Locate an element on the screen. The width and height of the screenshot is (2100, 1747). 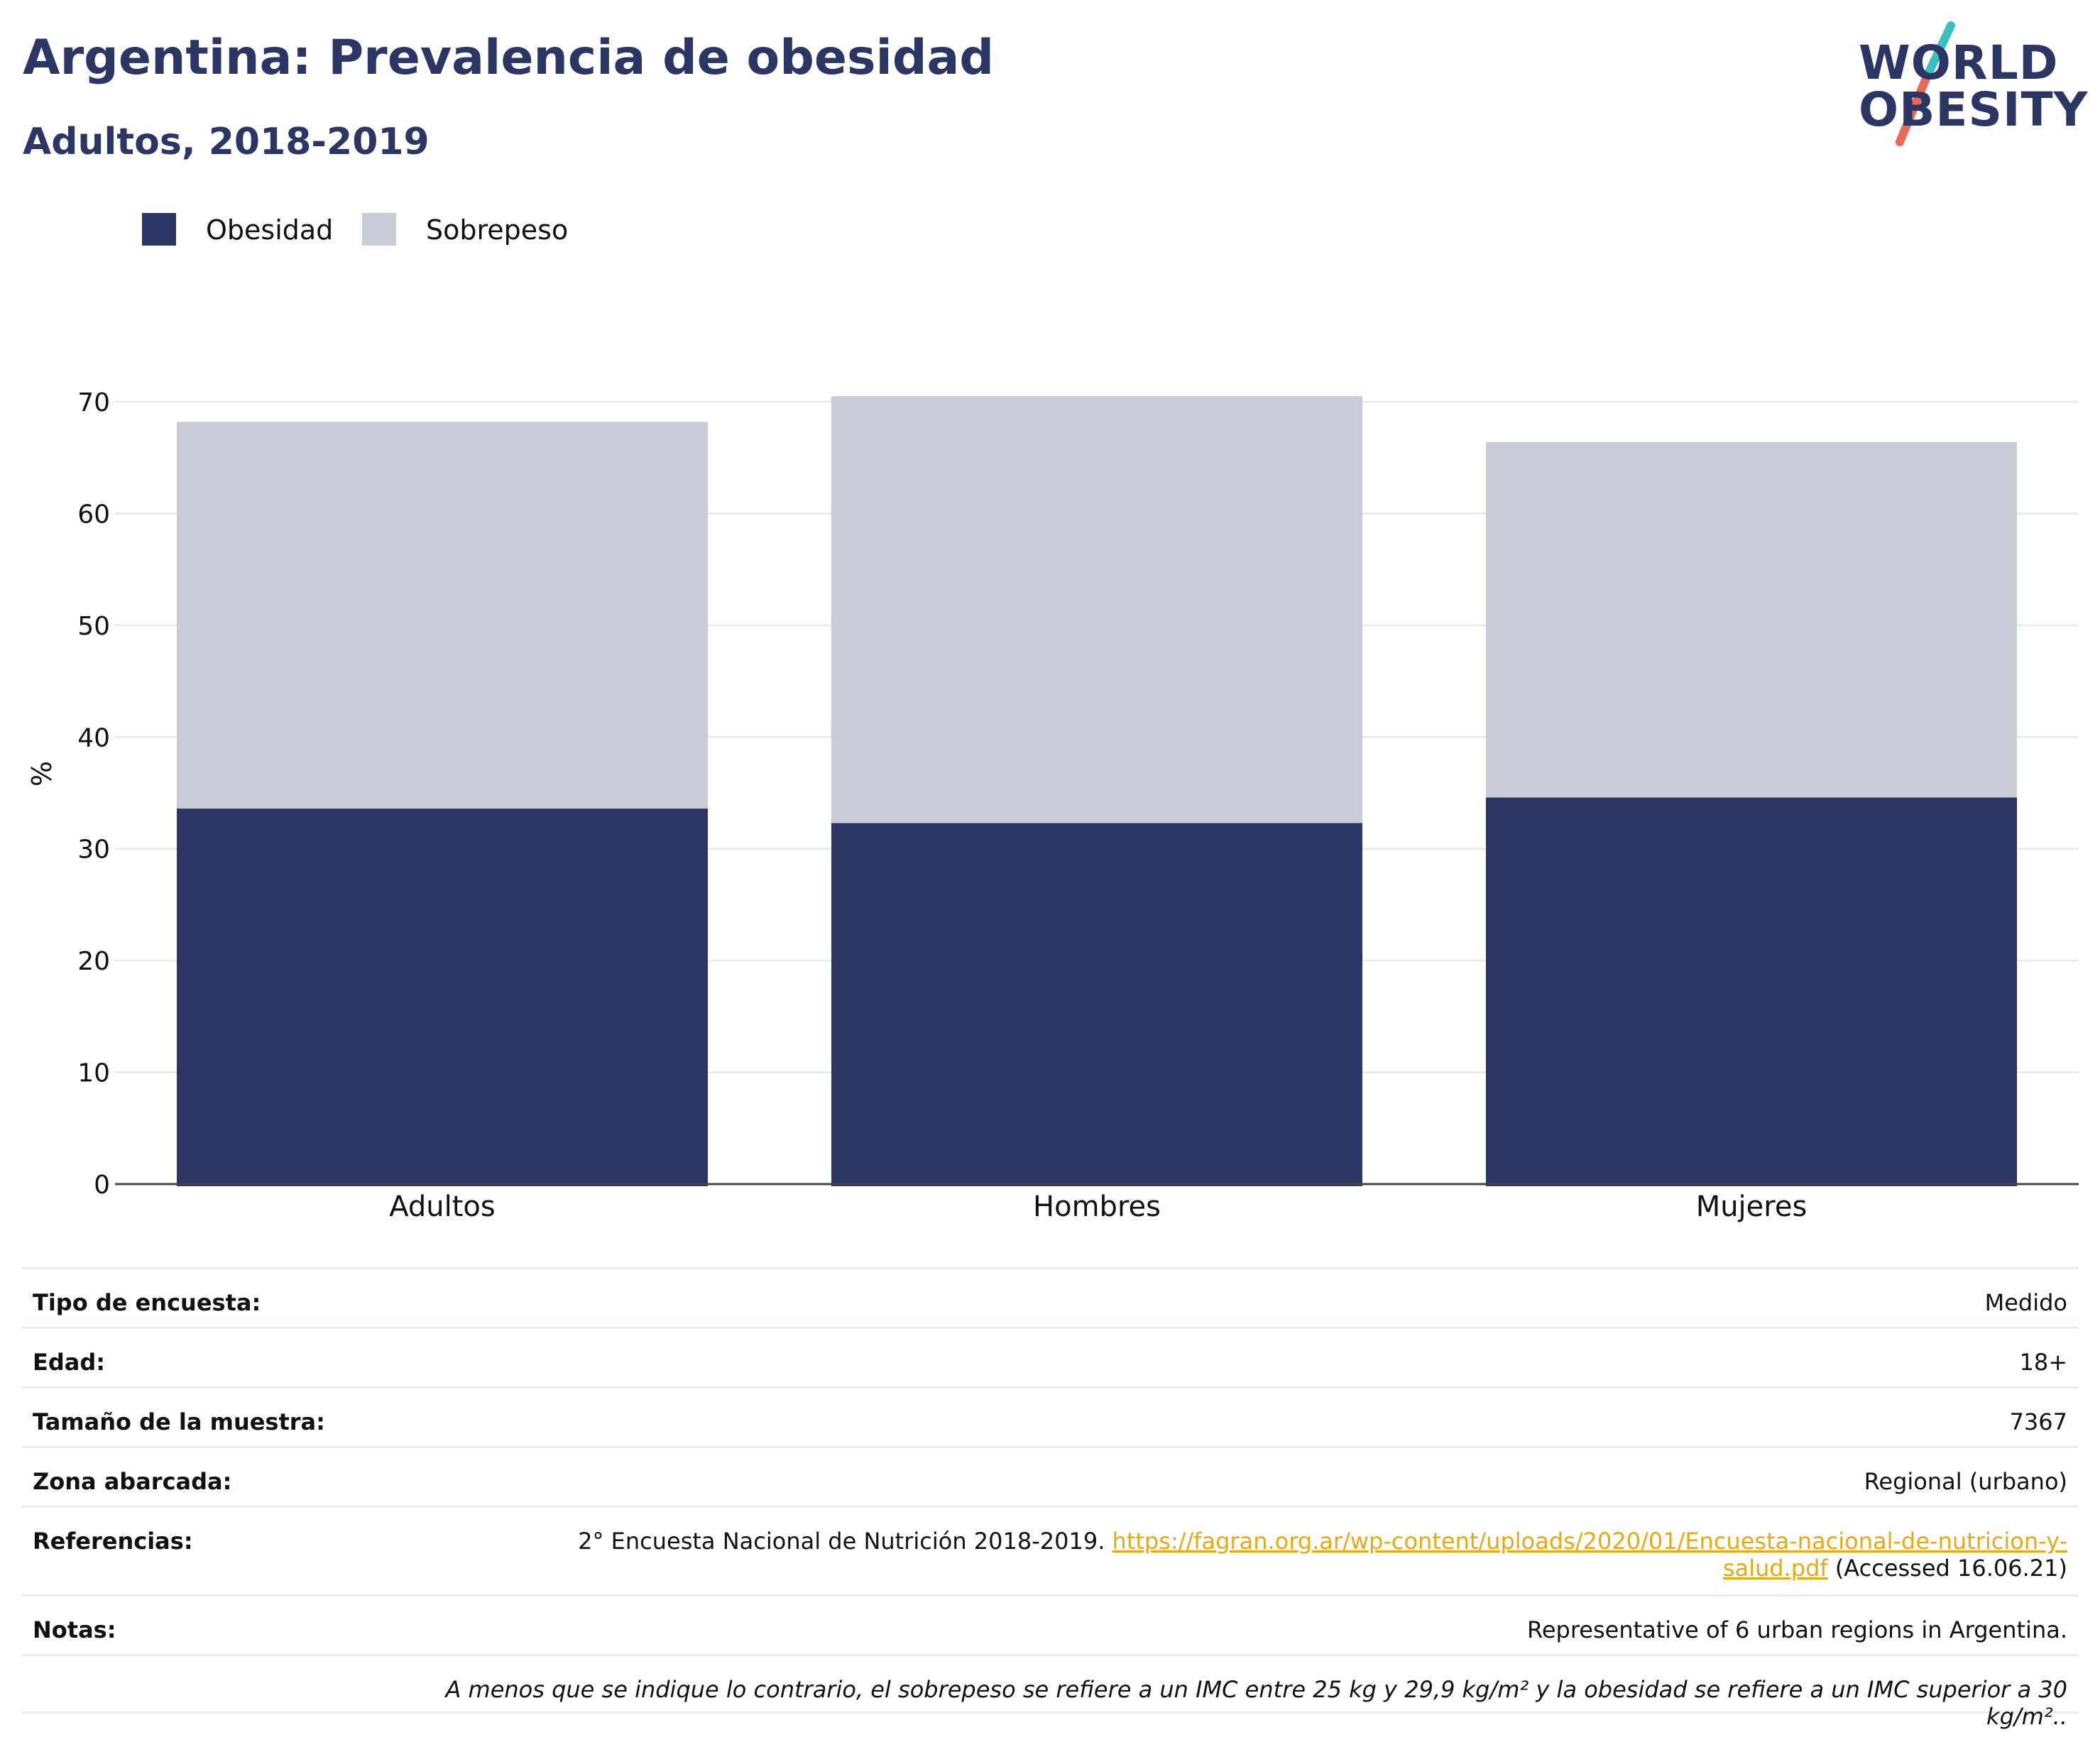
y-tick-label-10: 10 is located at coordinates (93, 1073).